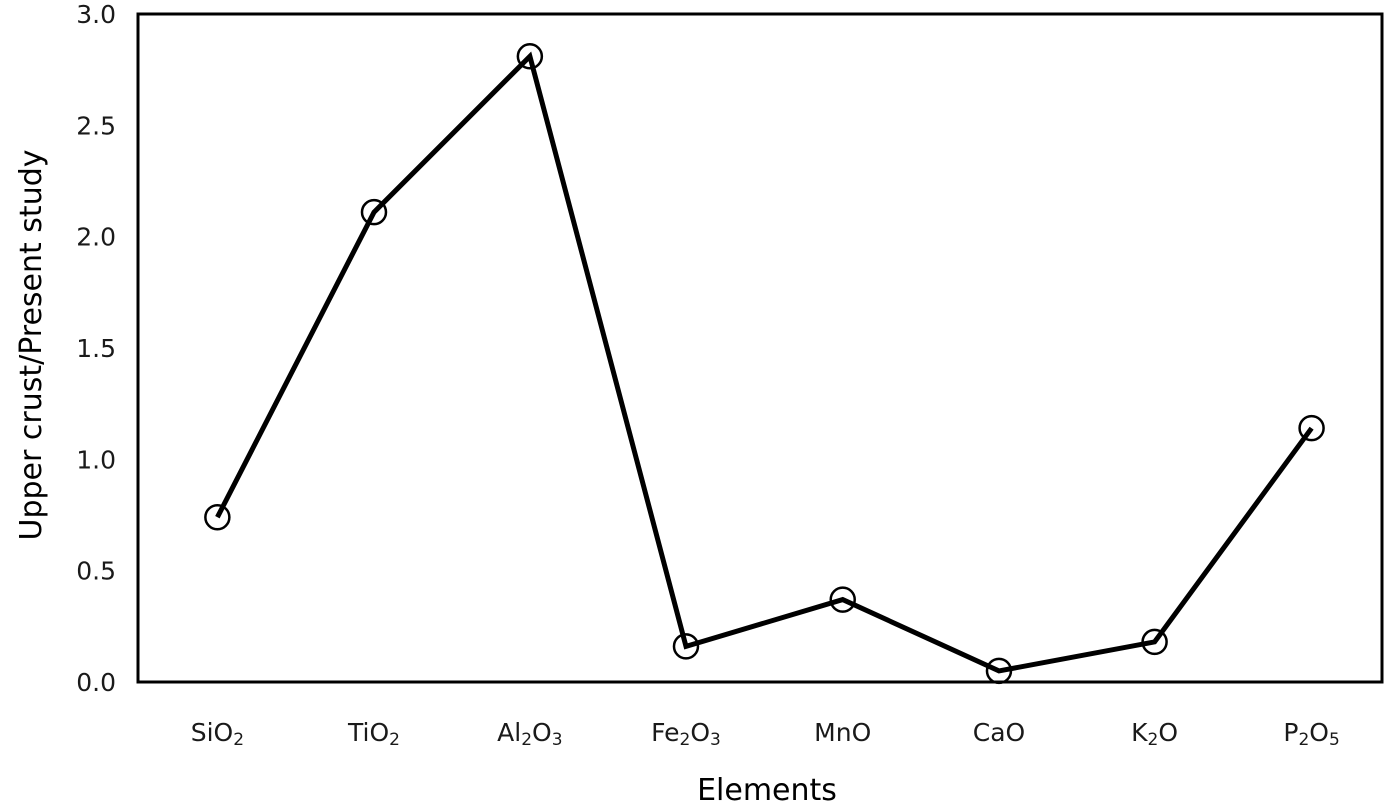 The height and width of the screenshot is (806, 1396). I want to click on y-tick-label: 0.0, so click(96, 682).